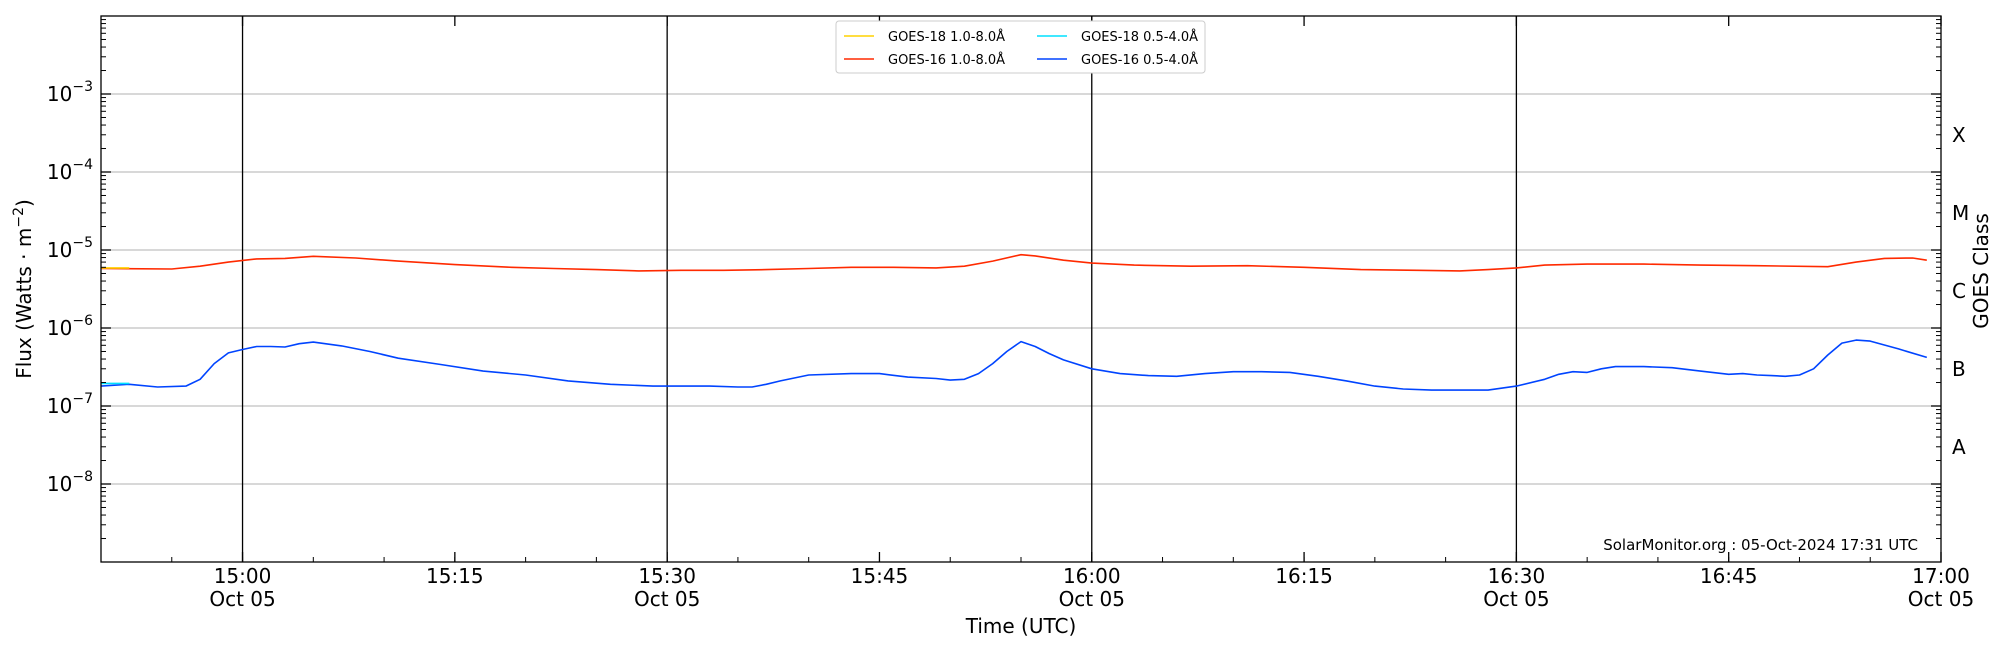 This screenshot has width=2000, height=650. Describe the element at coordinates (1092, 599) in the screenshot. I see `x-tick-date-4: Oct 05` at that location.